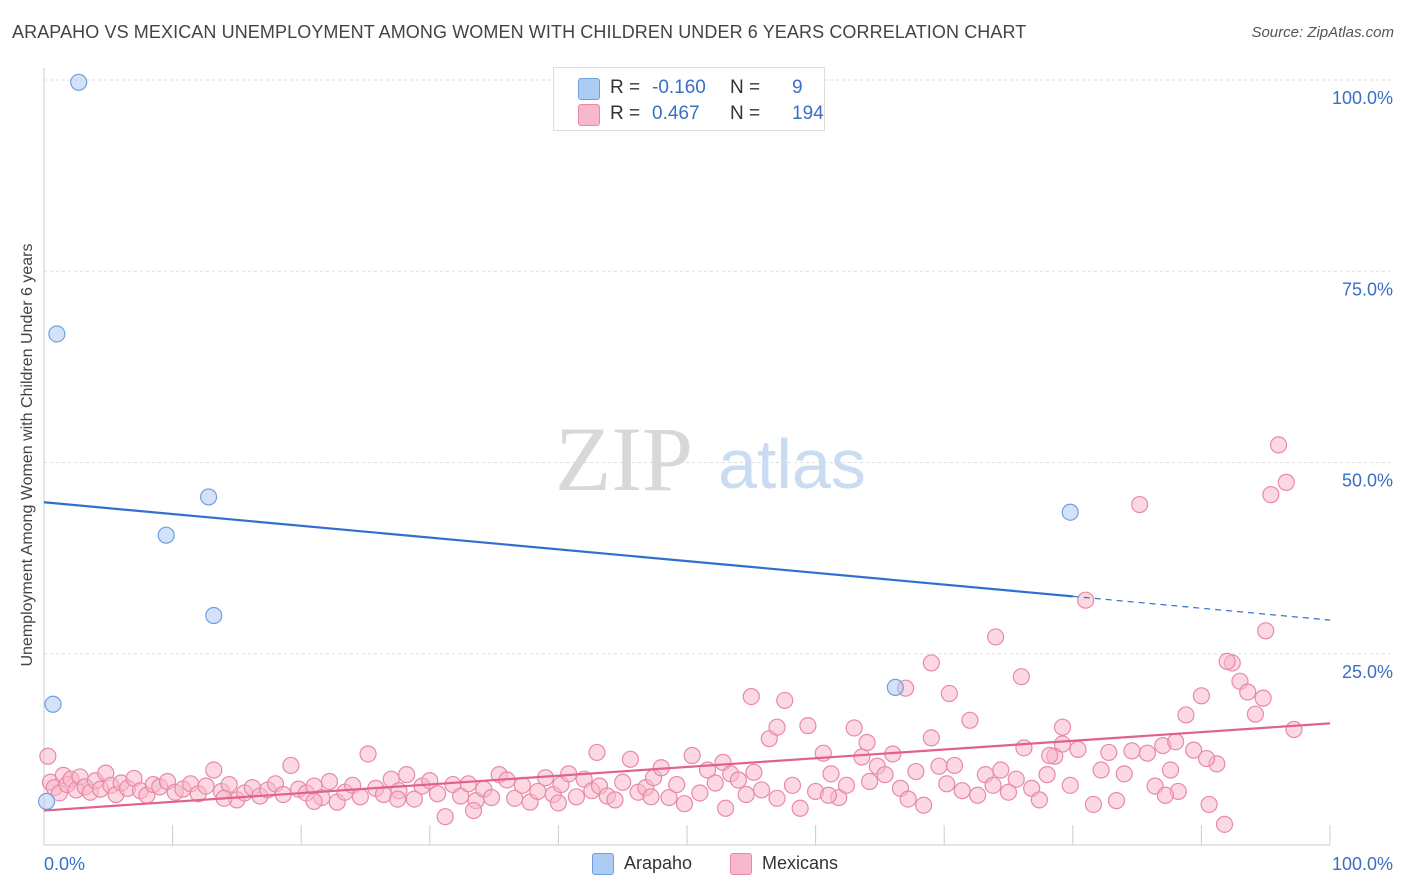 Image resolution: width=1406 pixels, height=892 pixels. I want to click on bottom-legend-swatch-arapaho, so click(603, 864).